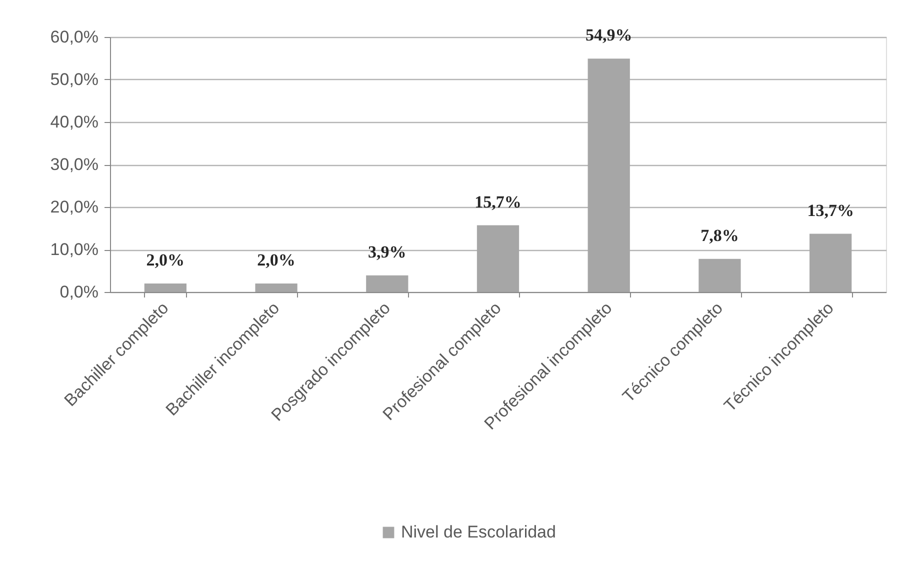  I want to click on data-label: 3,9%, so click(387, 252).